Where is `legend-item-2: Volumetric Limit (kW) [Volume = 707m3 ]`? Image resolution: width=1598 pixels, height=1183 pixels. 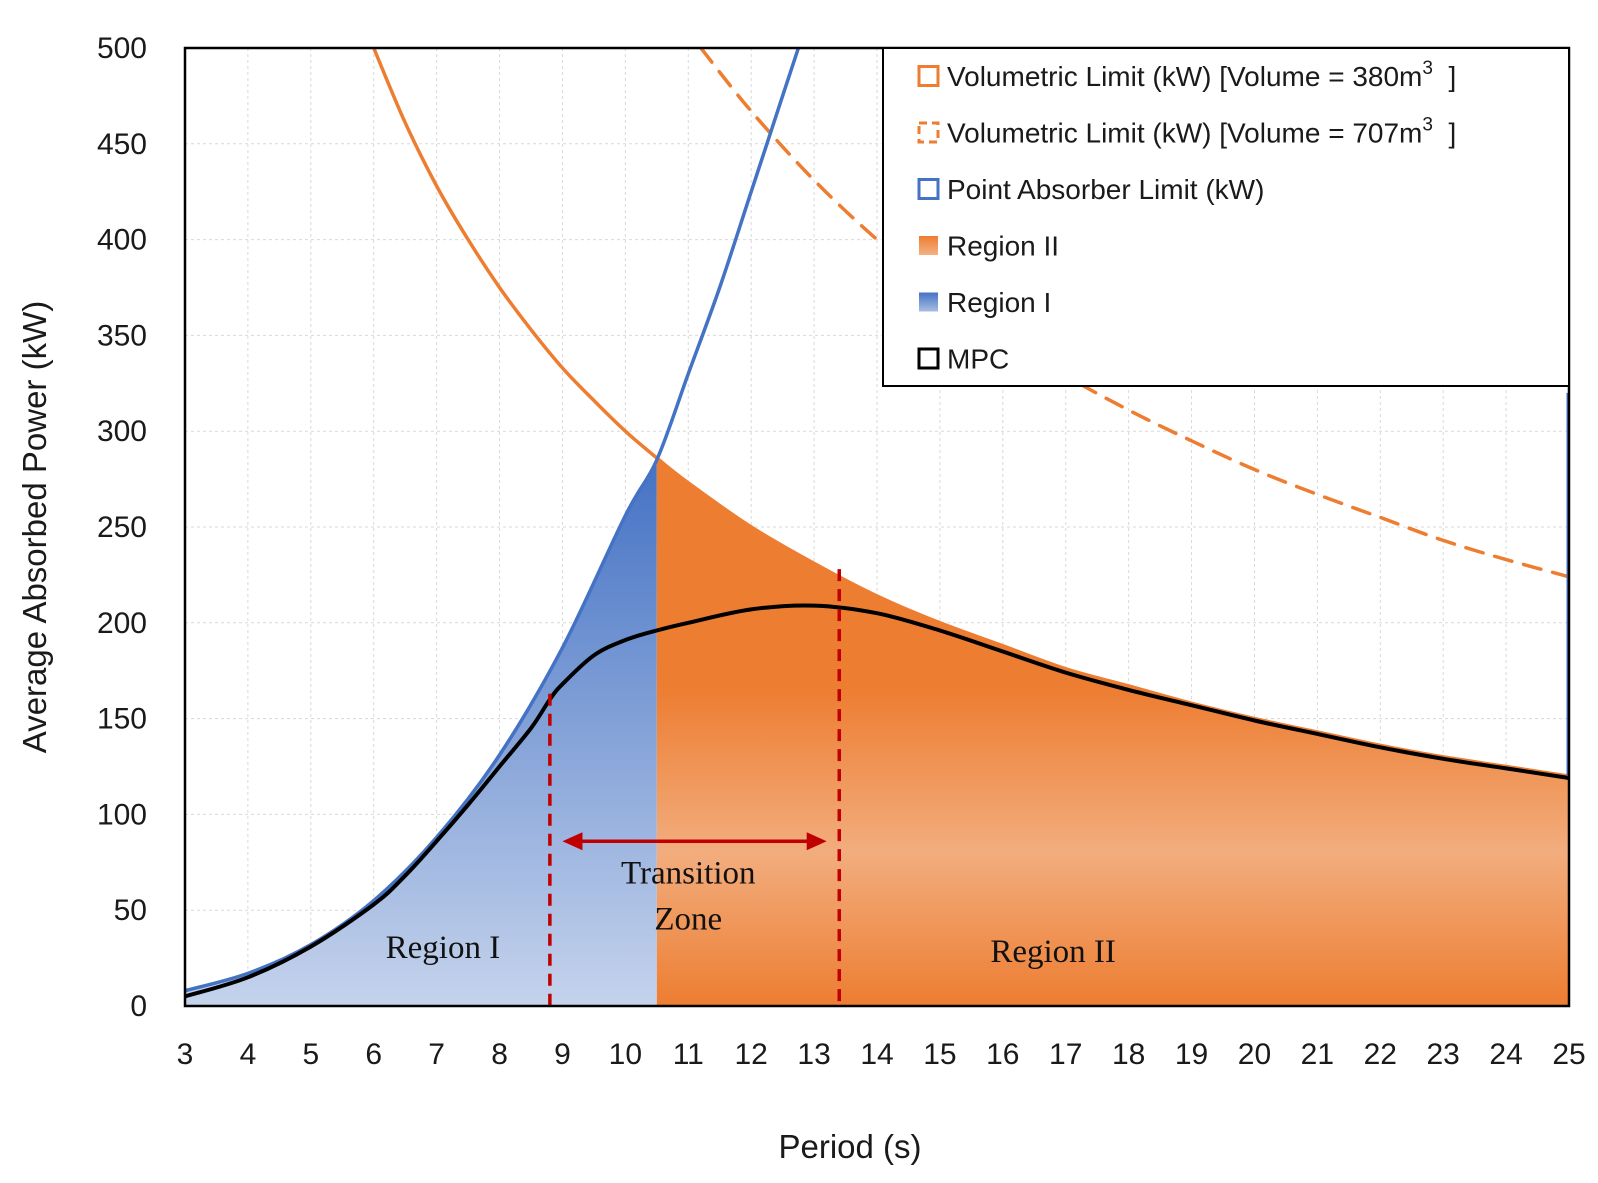
legend-item-2: Volumetric Limit (kW) [Volume = 707m3 ] is located at coordinates (1186, 132).